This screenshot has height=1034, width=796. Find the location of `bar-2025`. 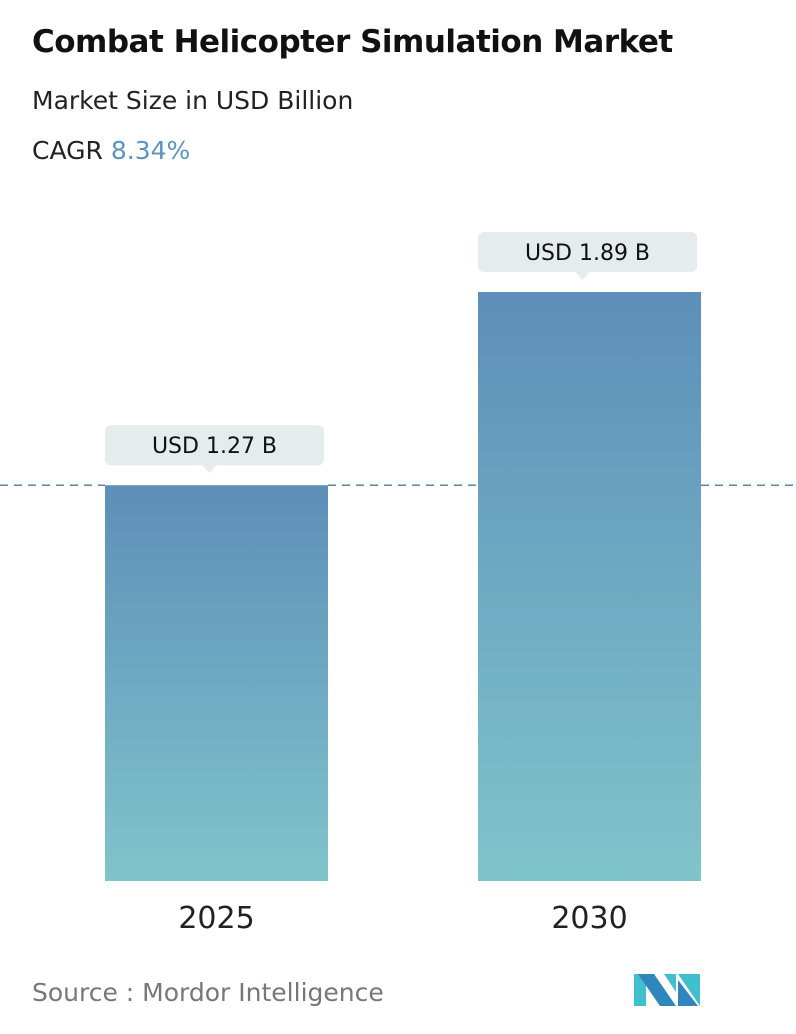

bar-2025 is located at coordinates (216, 683).